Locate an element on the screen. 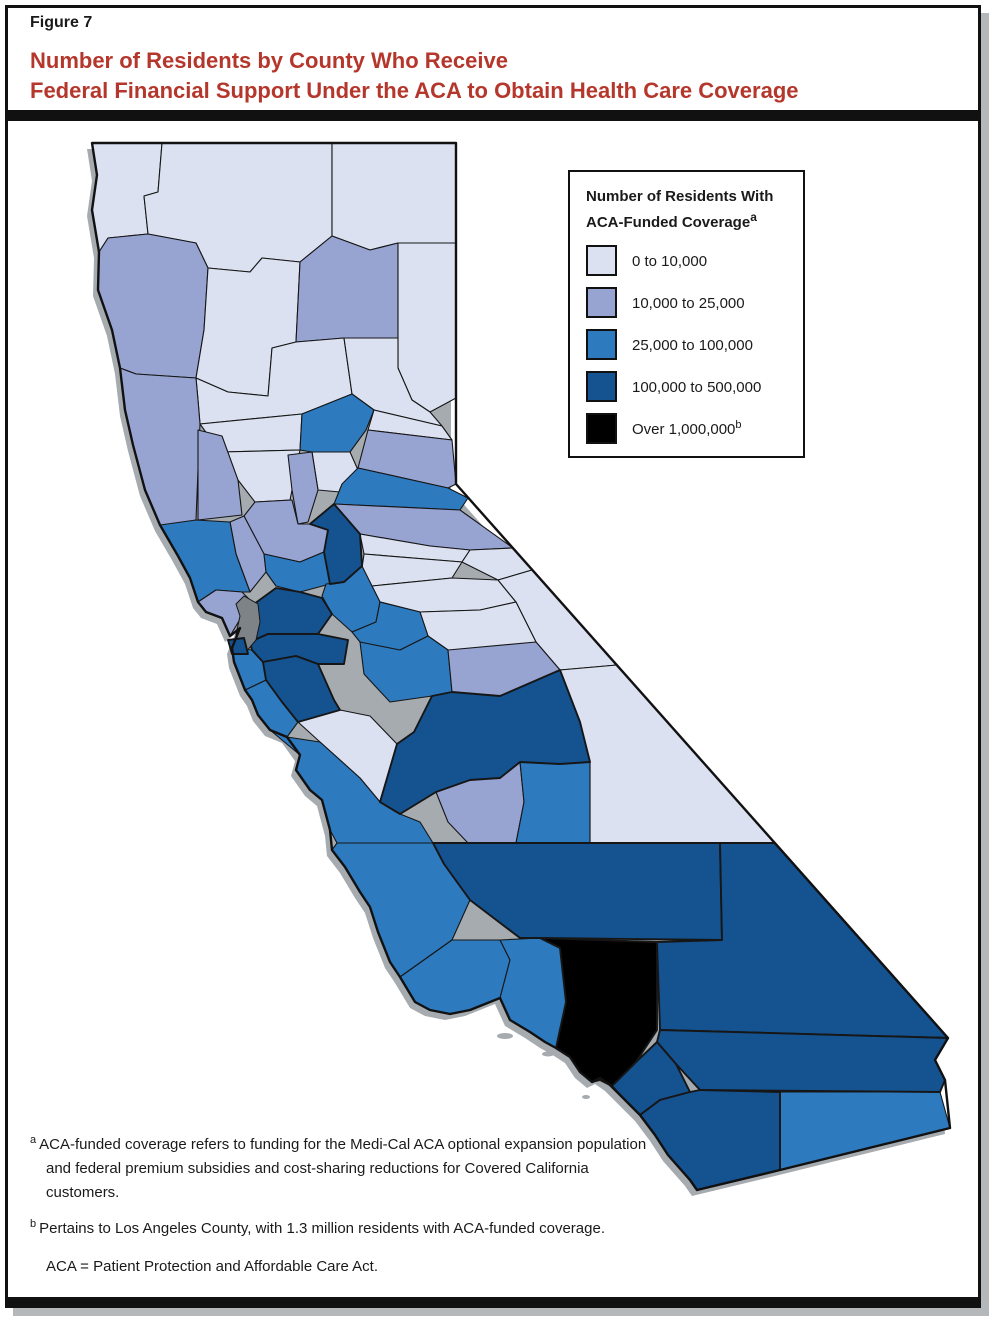 The height and width of the screenshot is (1320, 1000). legend-title-line1: Number of Residents With is located at coordinates (680, 196).